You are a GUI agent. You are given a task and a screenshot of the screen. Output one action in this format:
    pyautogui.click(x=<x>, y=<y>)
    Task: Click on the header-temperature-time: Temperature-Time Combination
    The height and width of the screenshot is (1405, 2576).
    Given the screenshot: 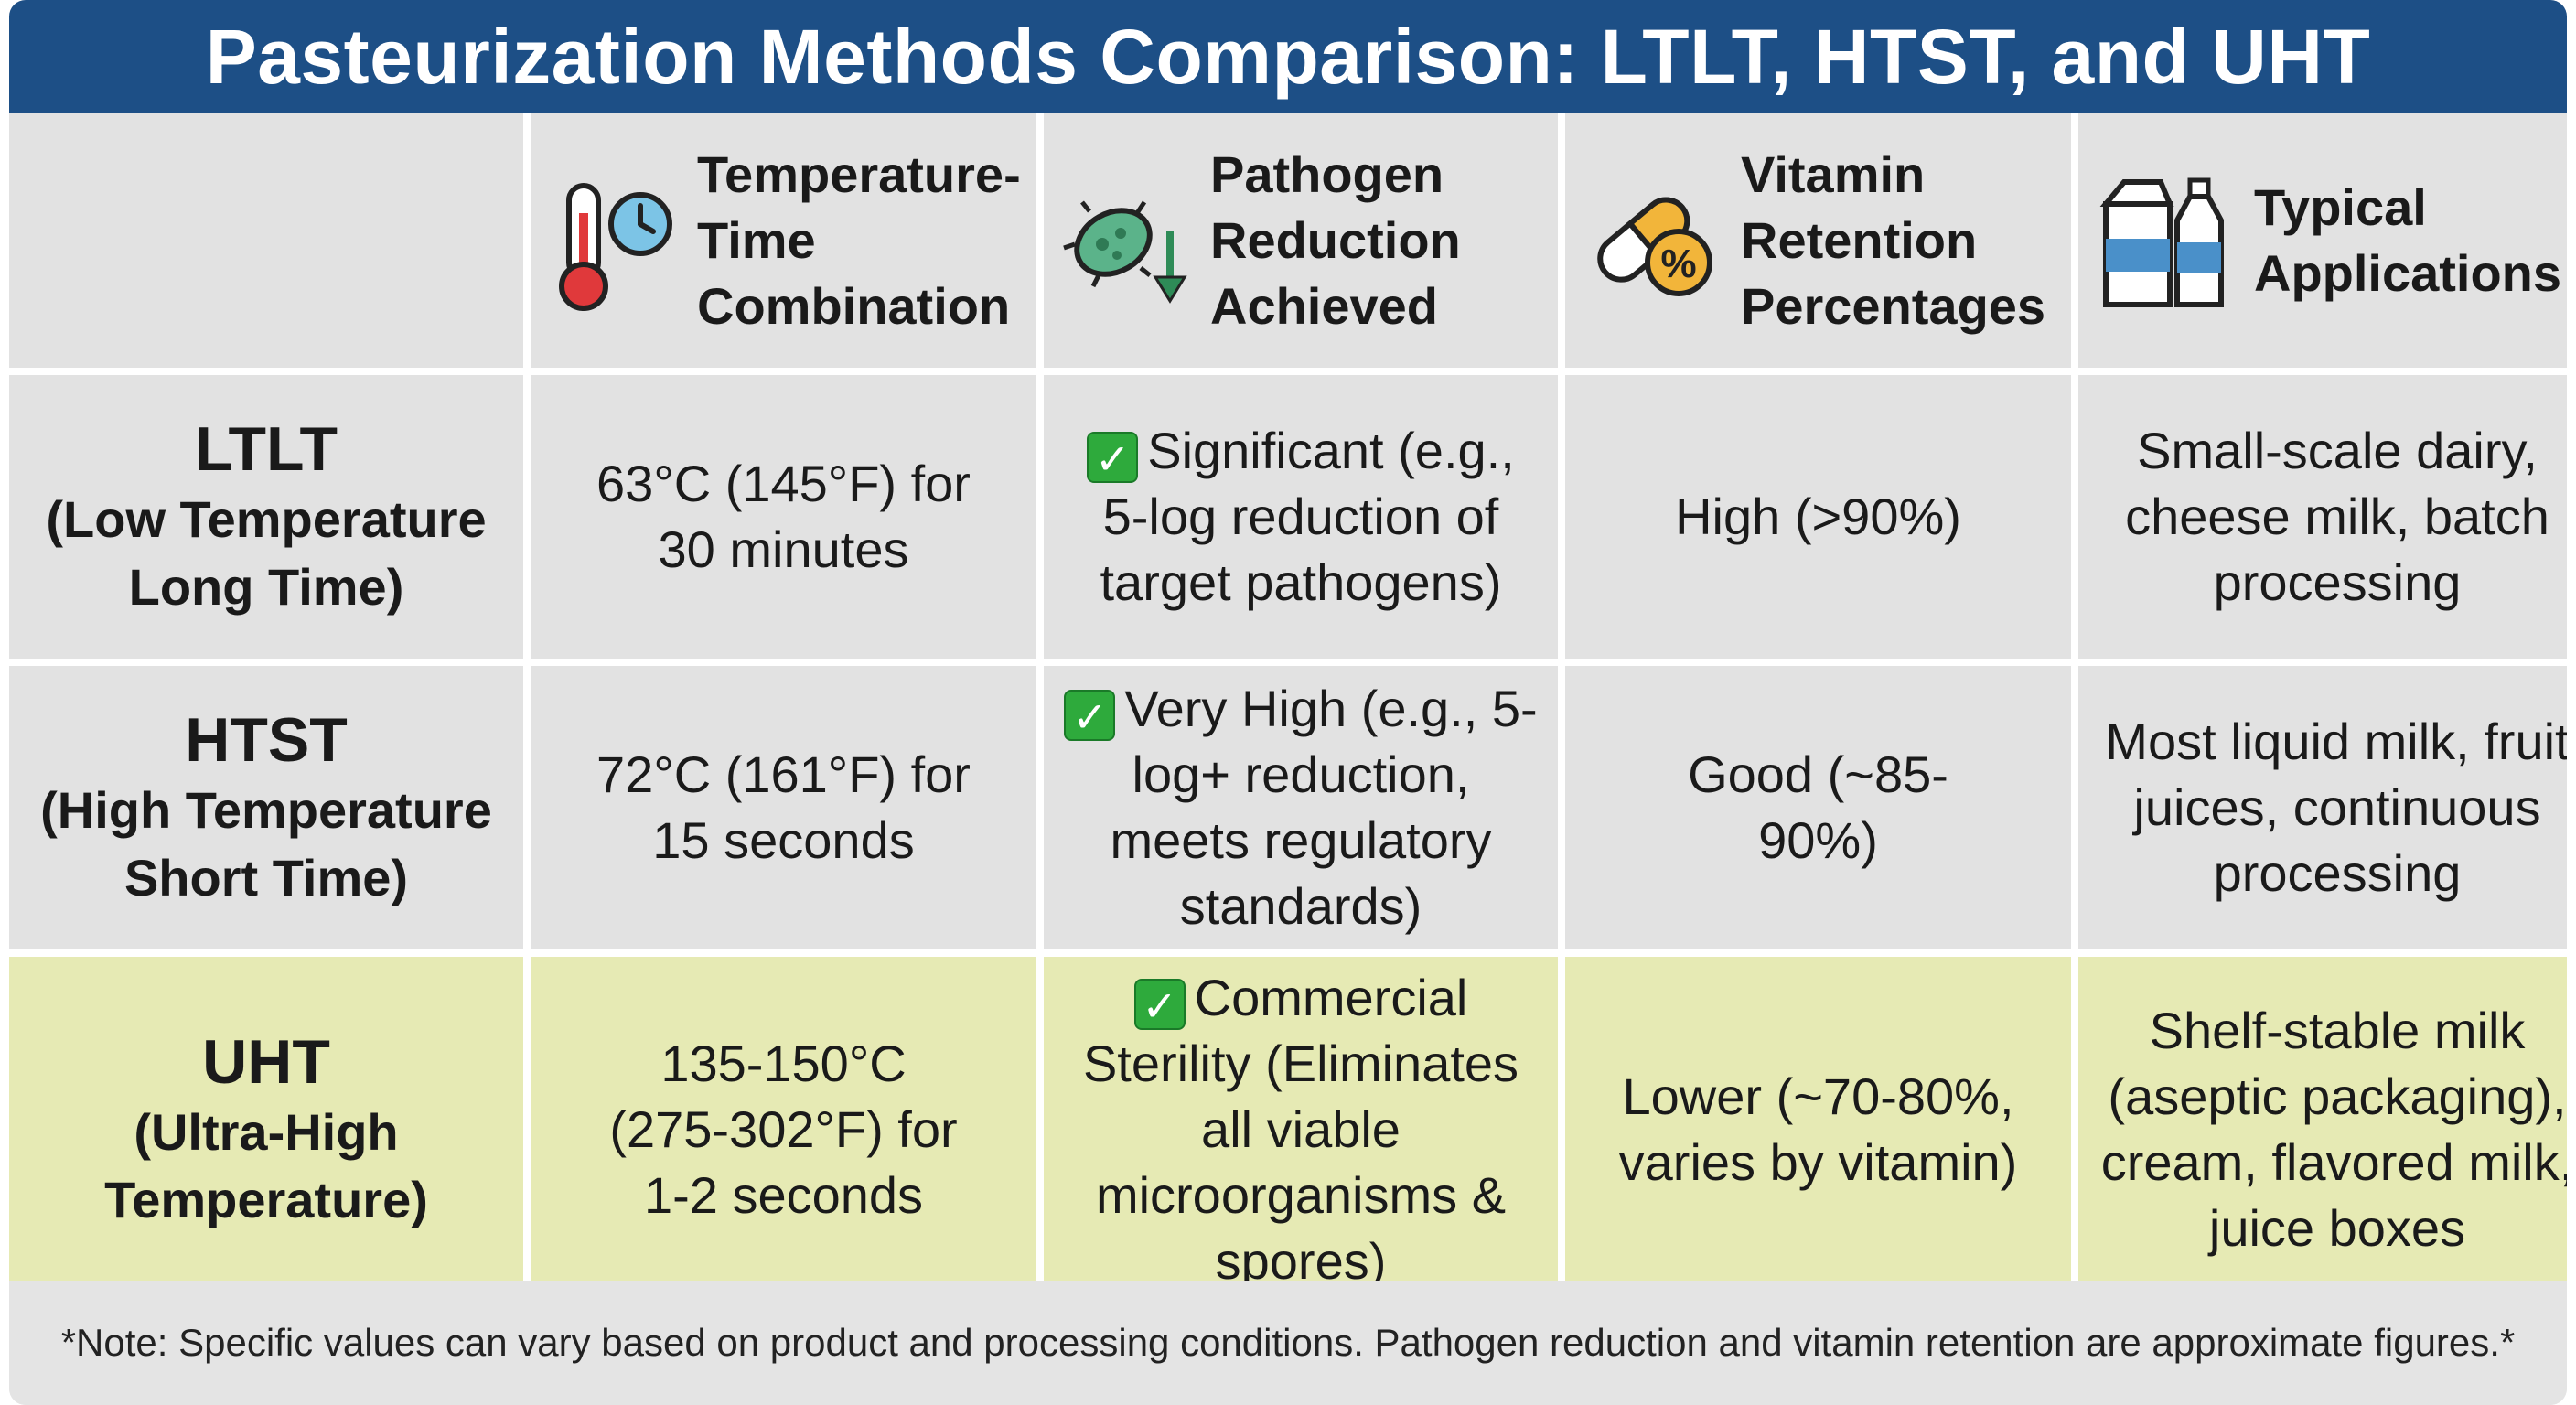 What is the action you would take?
    pyautogui.click(x=783, y=240)
    